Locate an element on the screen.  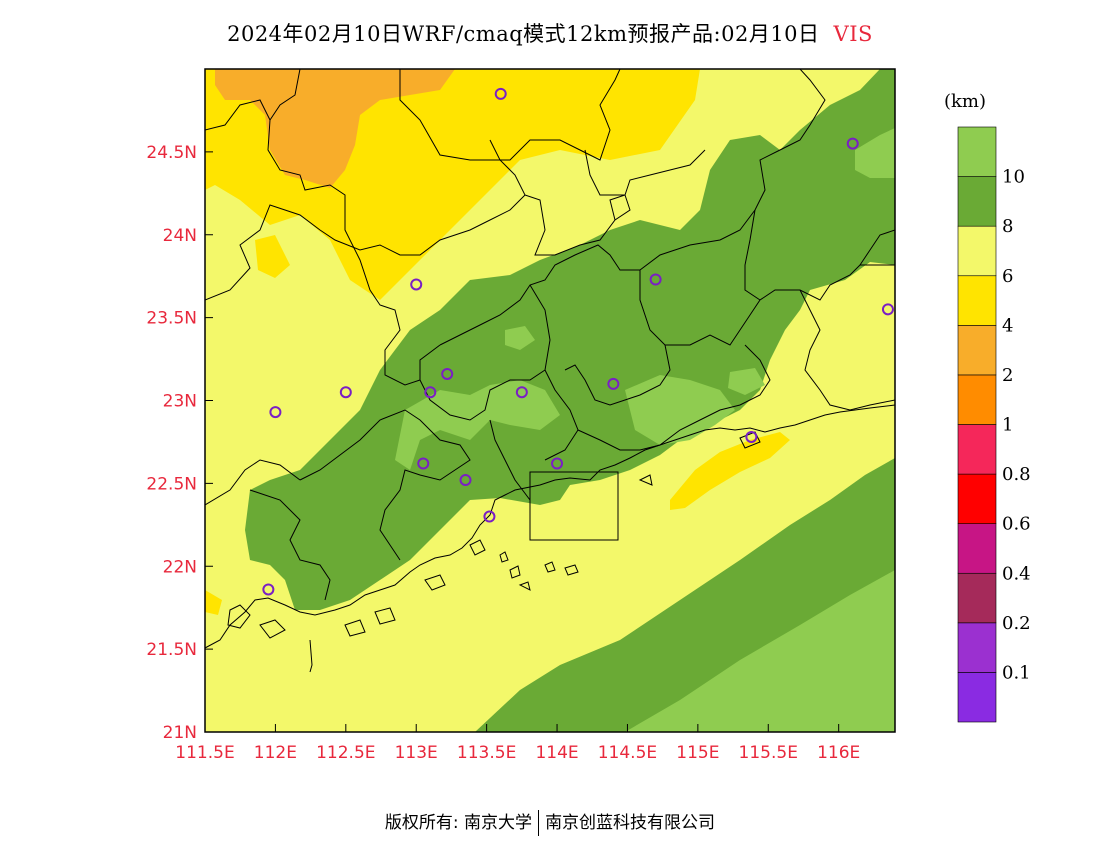
legend-label: 0.1 is located at coordinates (1016, 672).